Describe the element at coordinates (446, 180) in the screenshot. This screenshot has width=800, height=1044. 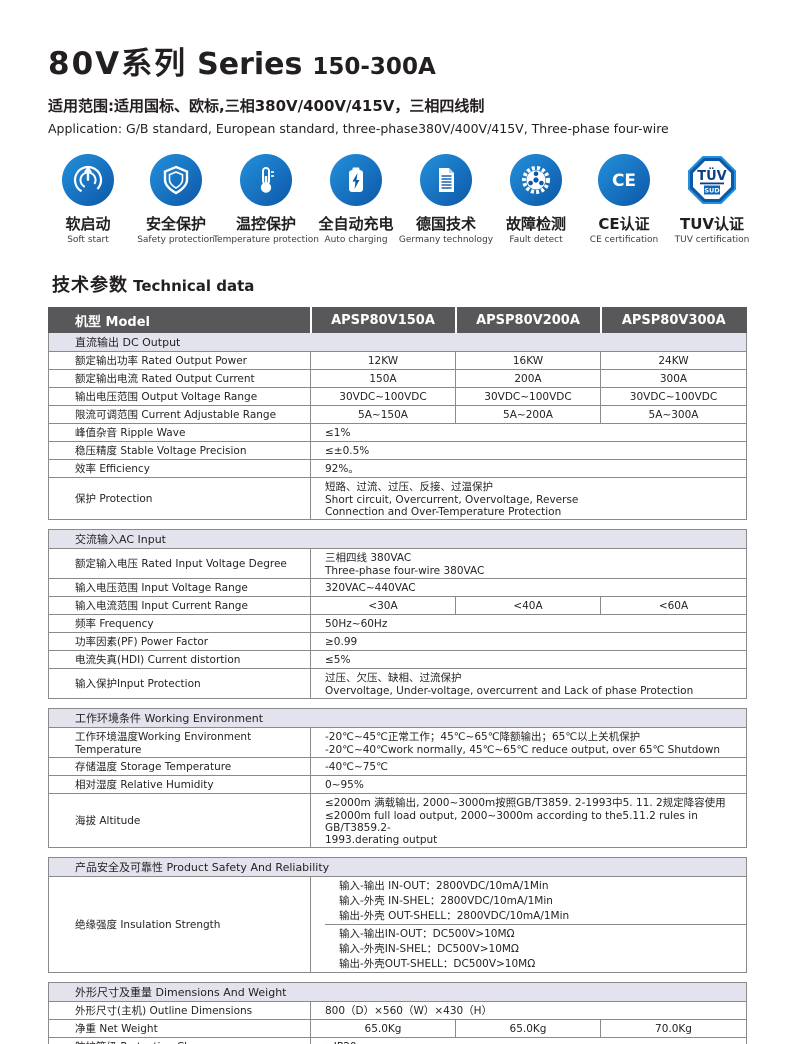
I see `document-icon` at that location.